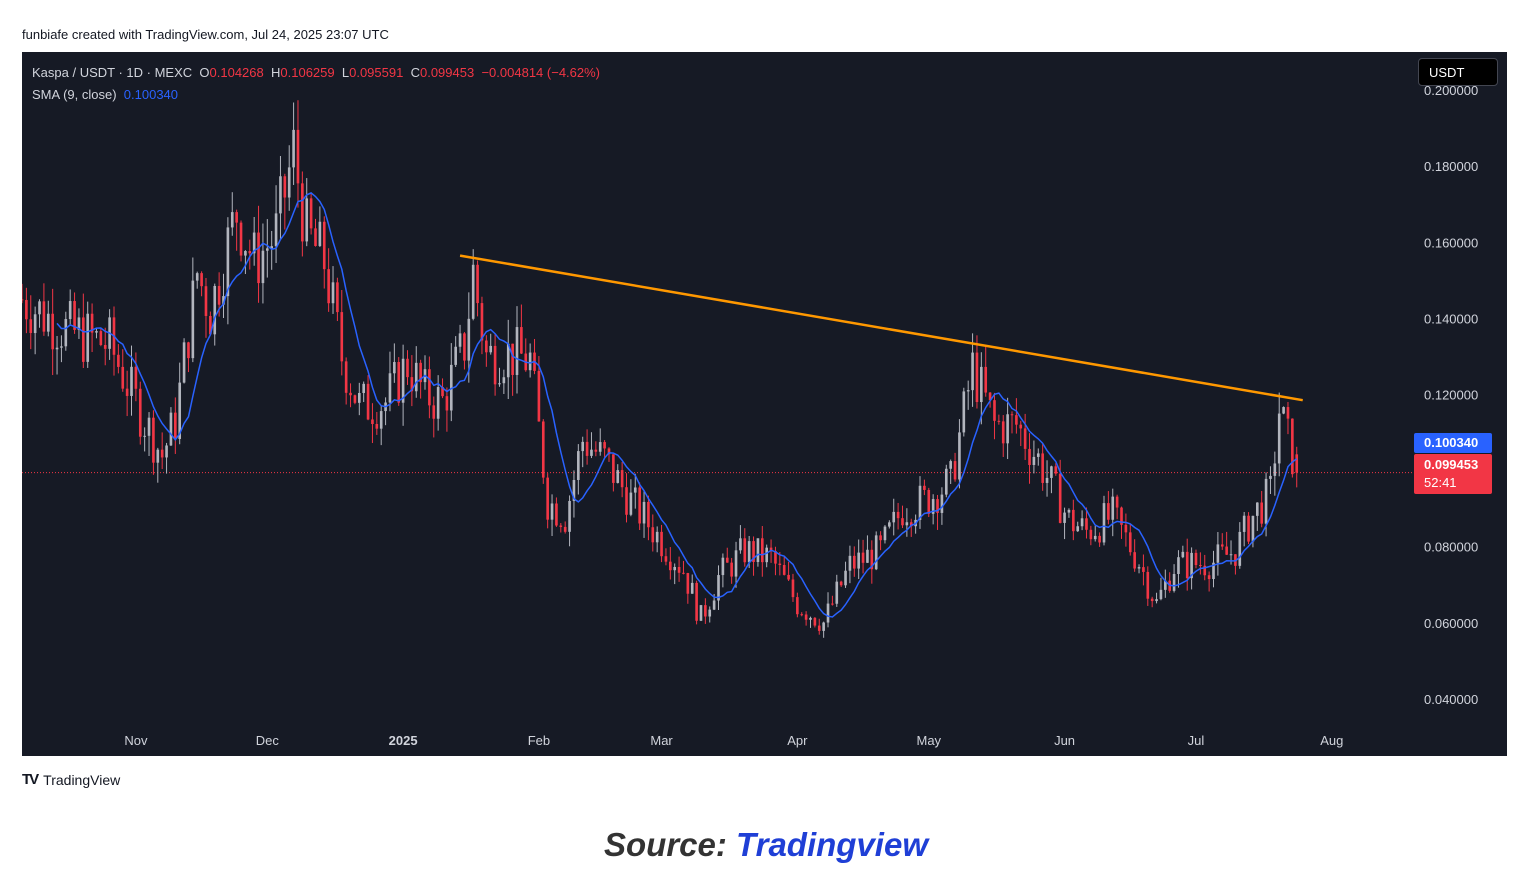  What do you see at coordinates (1458, 72) in the screenshot?
I see `currency-button: USDT` at bounding box center [1458, 72].